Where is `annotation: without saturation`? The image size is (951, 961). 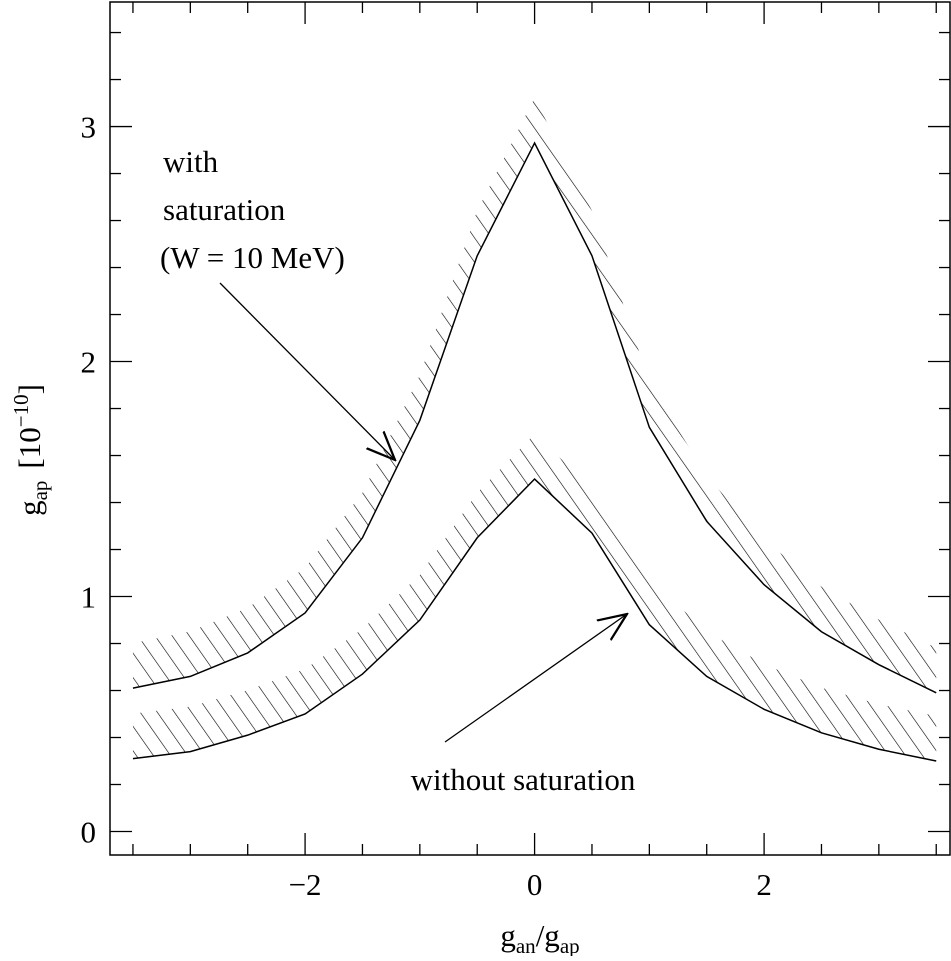 annotation: without saturation is located at coordinates (523, 779).